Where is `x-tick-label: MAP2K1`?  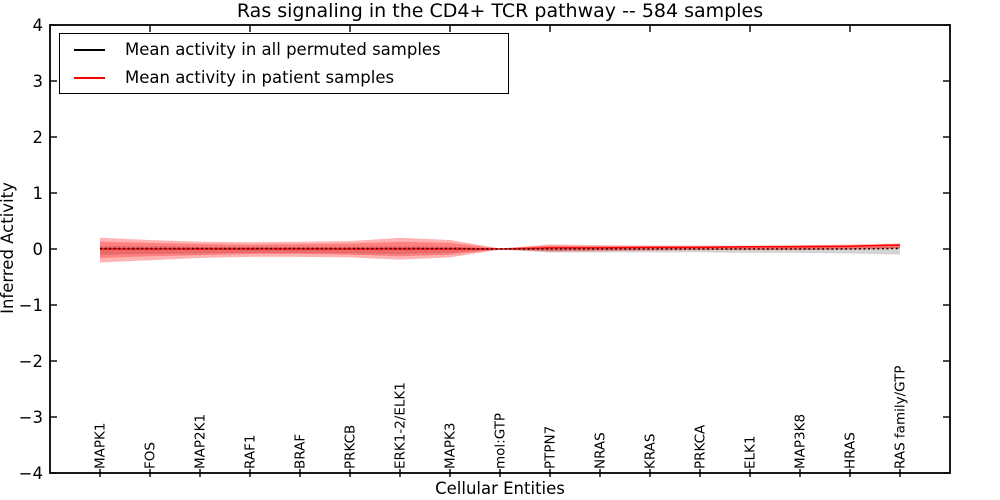
x-tick-label: MAP2K1 is located at coordinates (200, 441).